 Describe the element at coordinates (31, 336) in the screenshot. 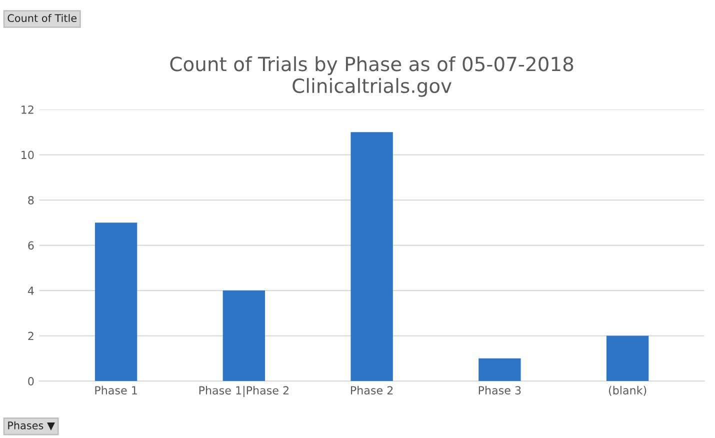

I see `y-tick-label: 2` at that location.